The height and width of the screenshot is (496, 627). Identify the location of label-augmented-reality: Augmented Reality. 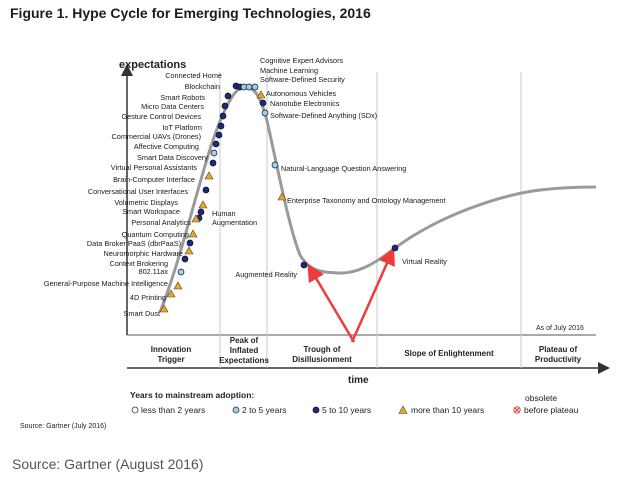
(266, 274).